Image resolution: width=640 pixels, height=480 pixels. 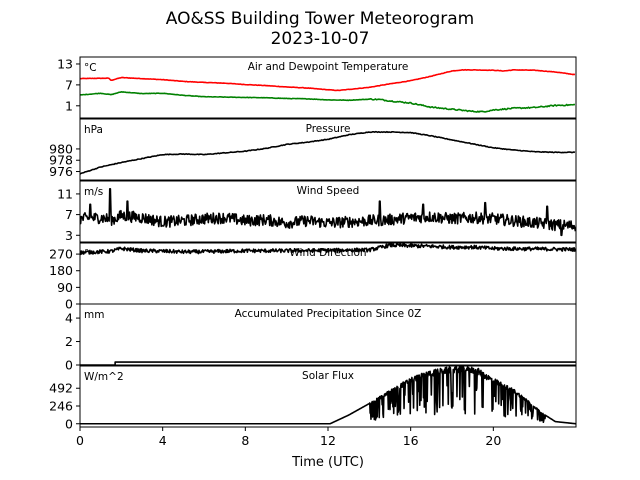 What do you see at coordinates (61, 270) in the screenshot?
I see `y-tick-label: 180` at bounding box center [61, 270].